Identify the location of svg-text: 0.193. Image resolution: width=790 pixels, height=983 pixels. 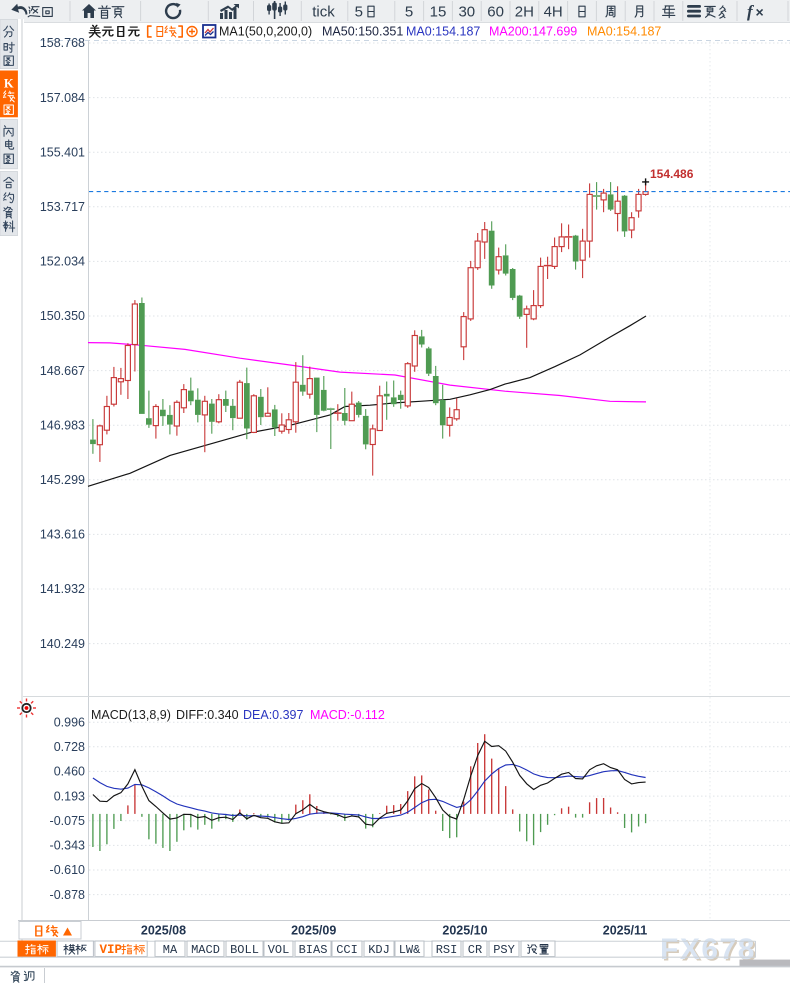
(69, 796).